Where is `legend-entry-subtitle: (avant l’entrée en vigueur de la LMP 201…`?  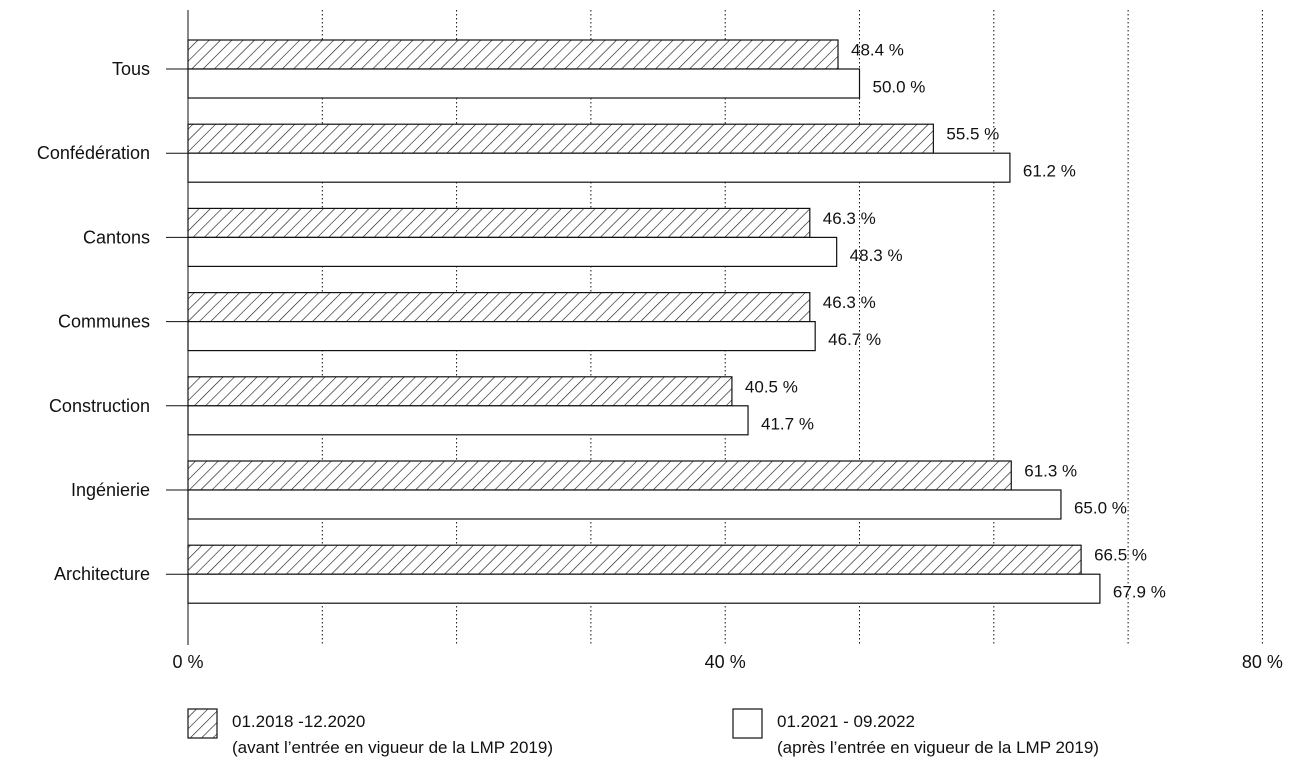 legend-entry-subtitle: (avant l’entrée en vigueur de la LMP 201… is located at coordinates (392, 747).